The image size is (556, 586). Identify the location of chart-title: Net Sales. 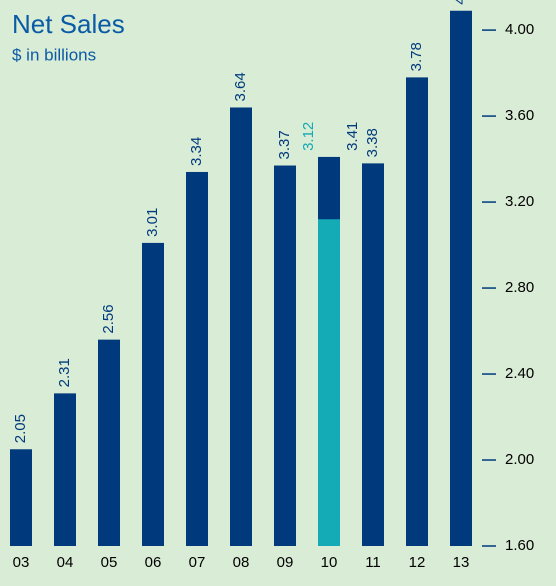
(68, 24).